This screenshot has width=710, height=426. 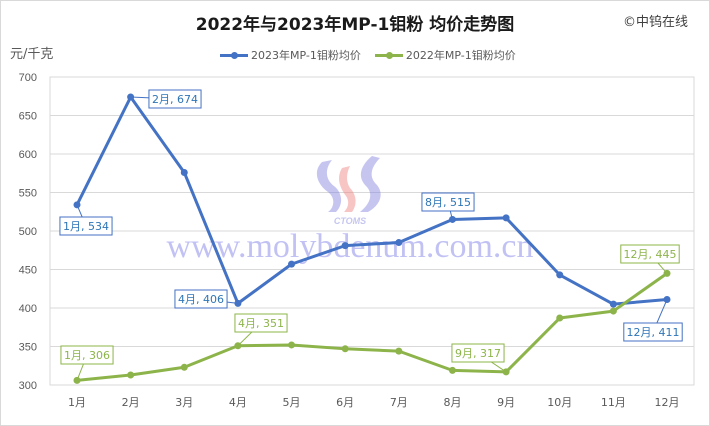 What do you see at coordinates (452, 402) in the screenshot?
I see `x-tick-label: 8月` at bounding box center [452, 402].